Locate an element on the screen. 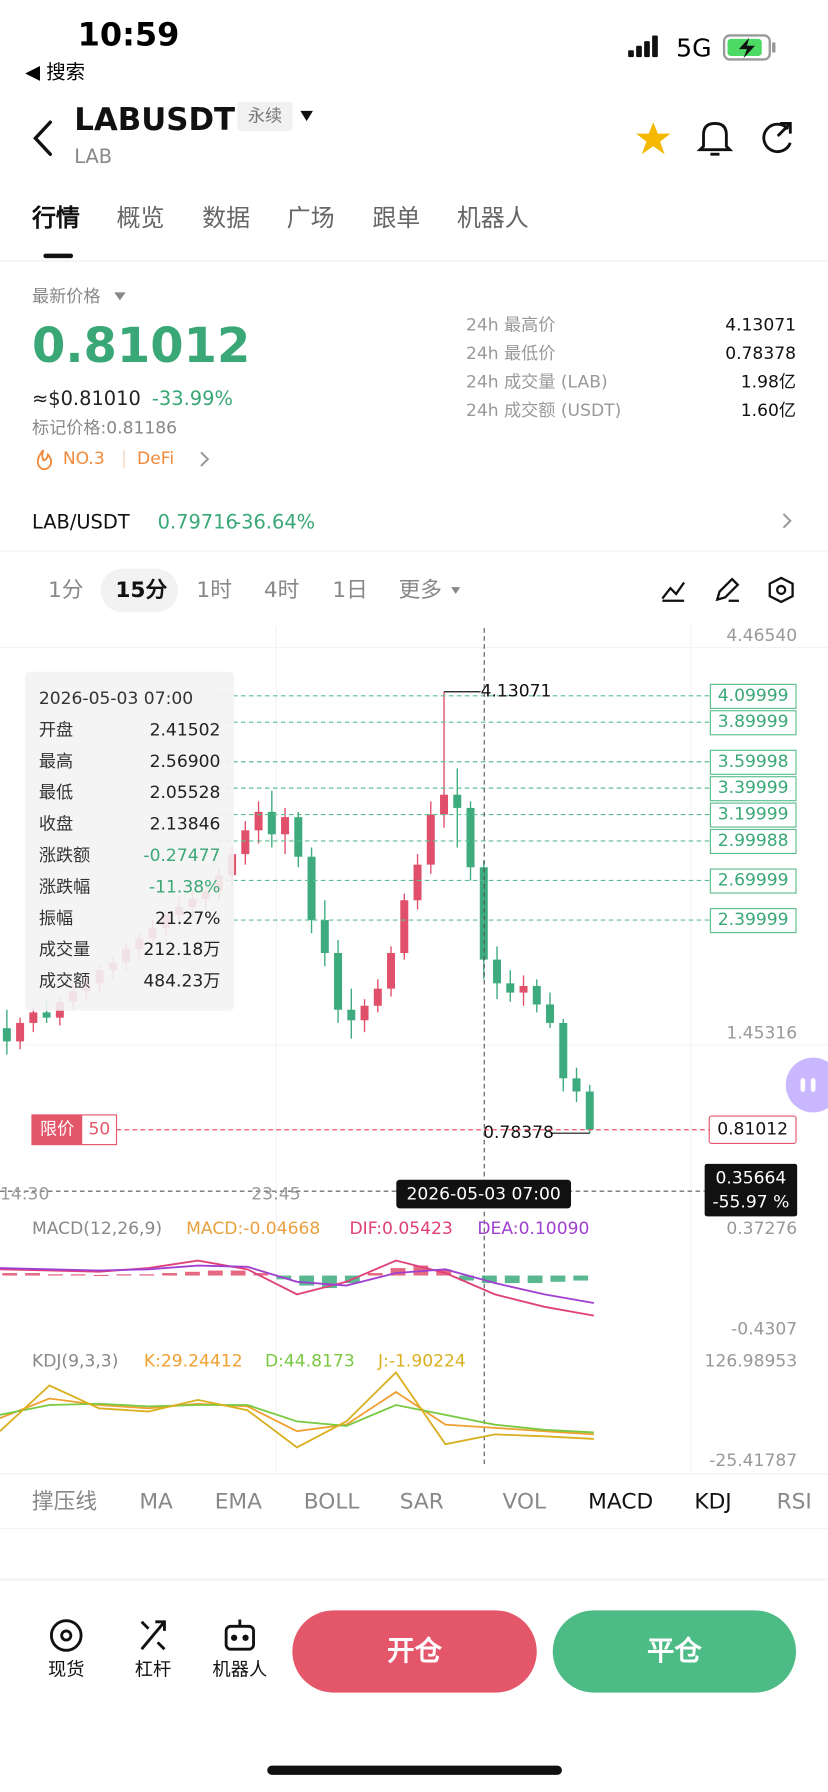 The width and height of the screenshot is (828, 1792). crosshair-value-box is located at coordinates (751, 1190).